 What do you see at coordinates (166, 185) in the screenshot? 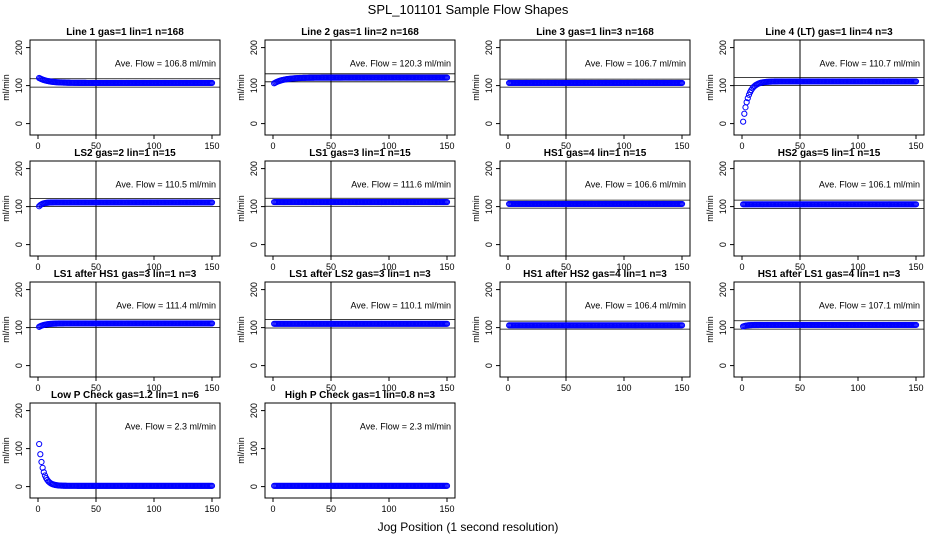
I see `average-flow-annotation: Ave. Flow = 110.5 ml/min` at bounding box center [166, 185].